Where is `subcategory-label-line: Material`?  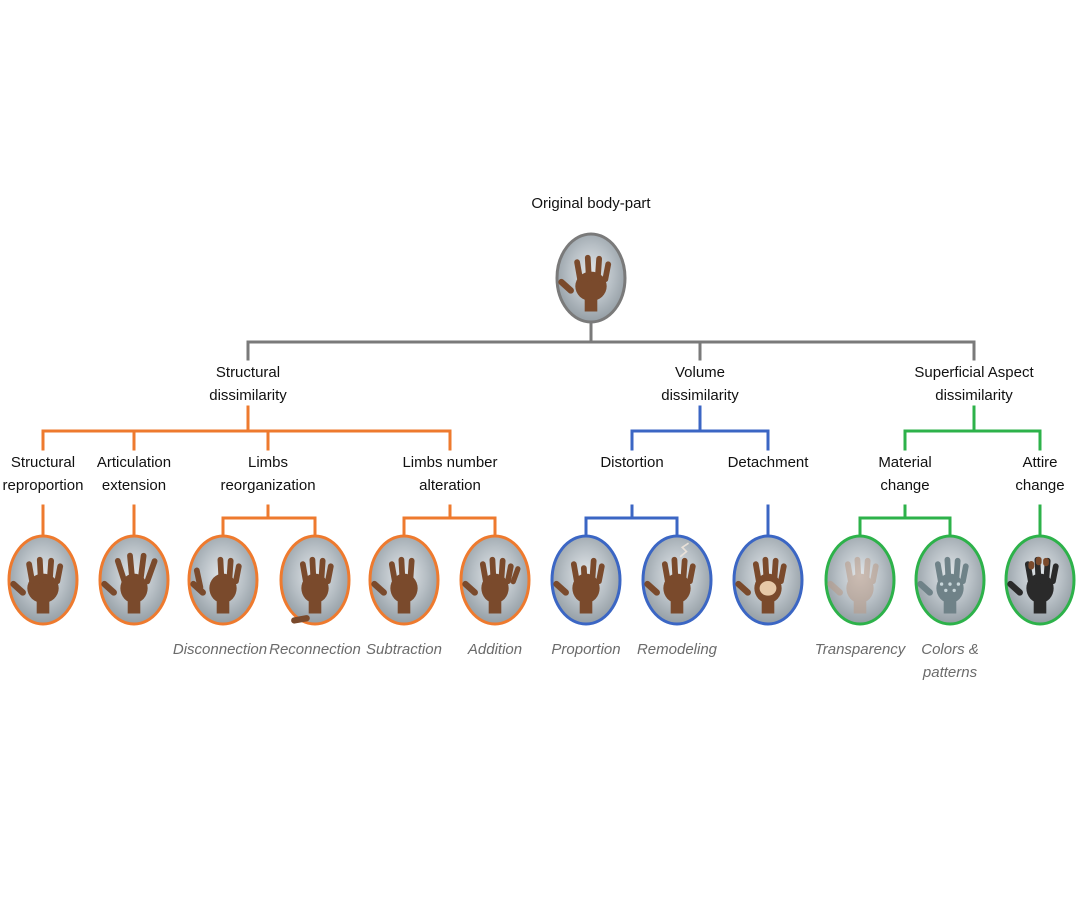 subcategory-label-line: Material is located at coordinates (904, 462).